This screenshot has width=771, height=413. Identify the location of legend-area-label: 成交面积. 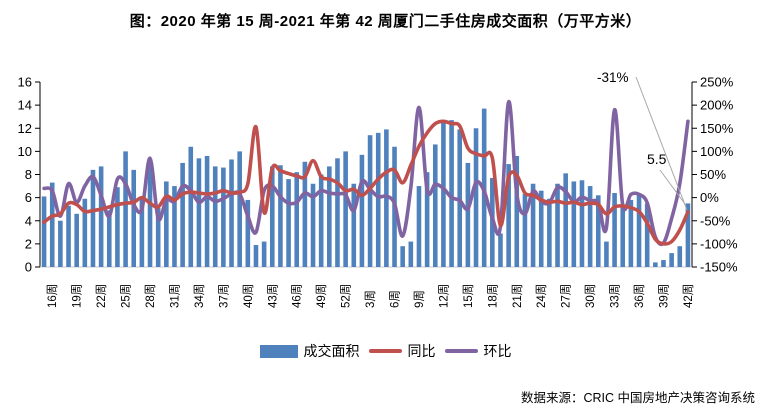
(331, 351).